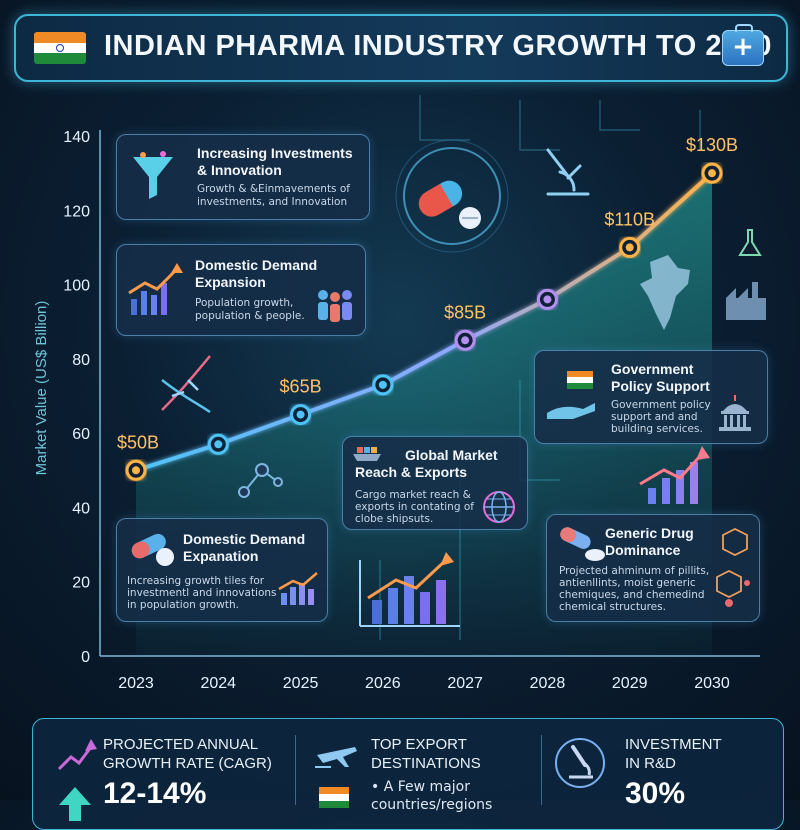 Image resolution: width=800 pixels, height=830 pixels. Describe the element at coordinates (272, 202) in the screenshot. I see `card-investments-body-2: investments, and Innovation` at that location.